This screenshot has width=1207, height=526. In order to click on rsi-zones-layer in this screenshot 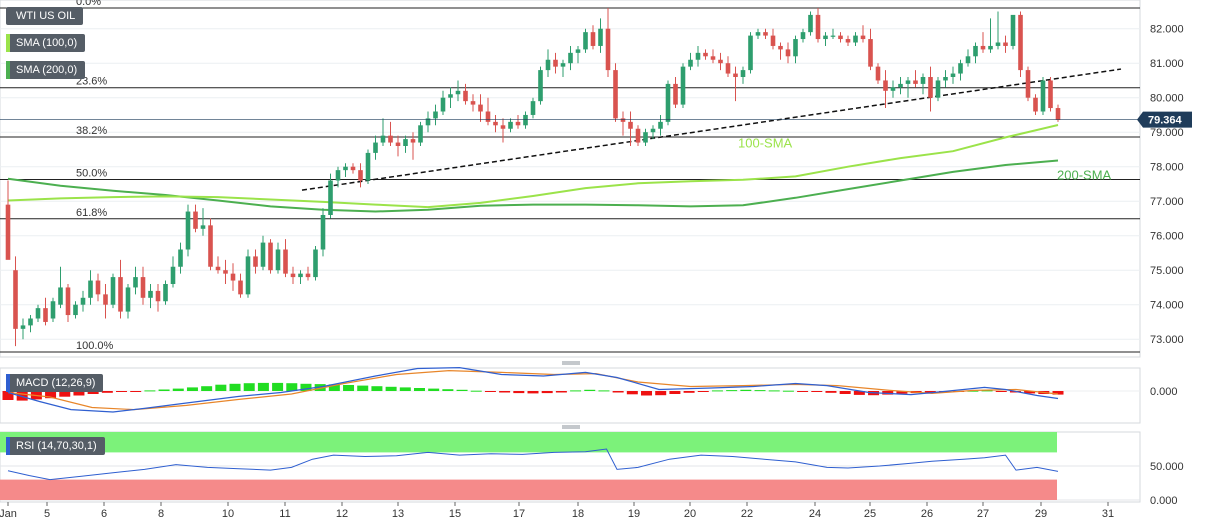, I will do `click(528, 466)`.